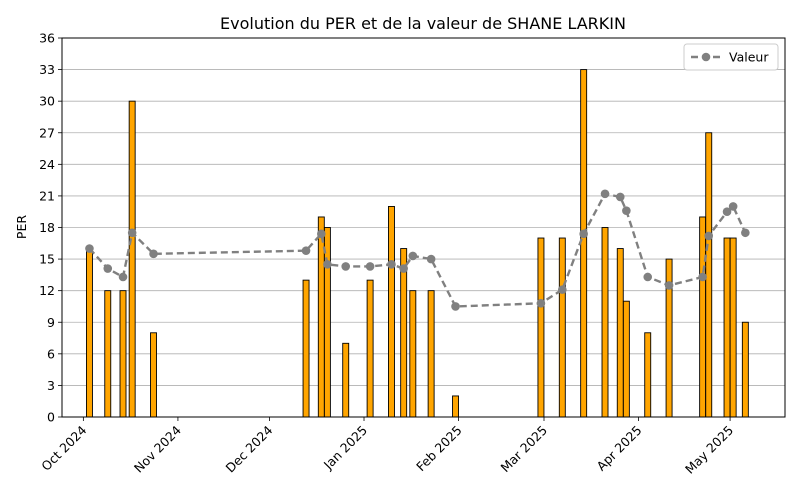 This screenshot has width=800, height=500. I want to click on x-tick-label: Dec 2024, so click(249, 448).